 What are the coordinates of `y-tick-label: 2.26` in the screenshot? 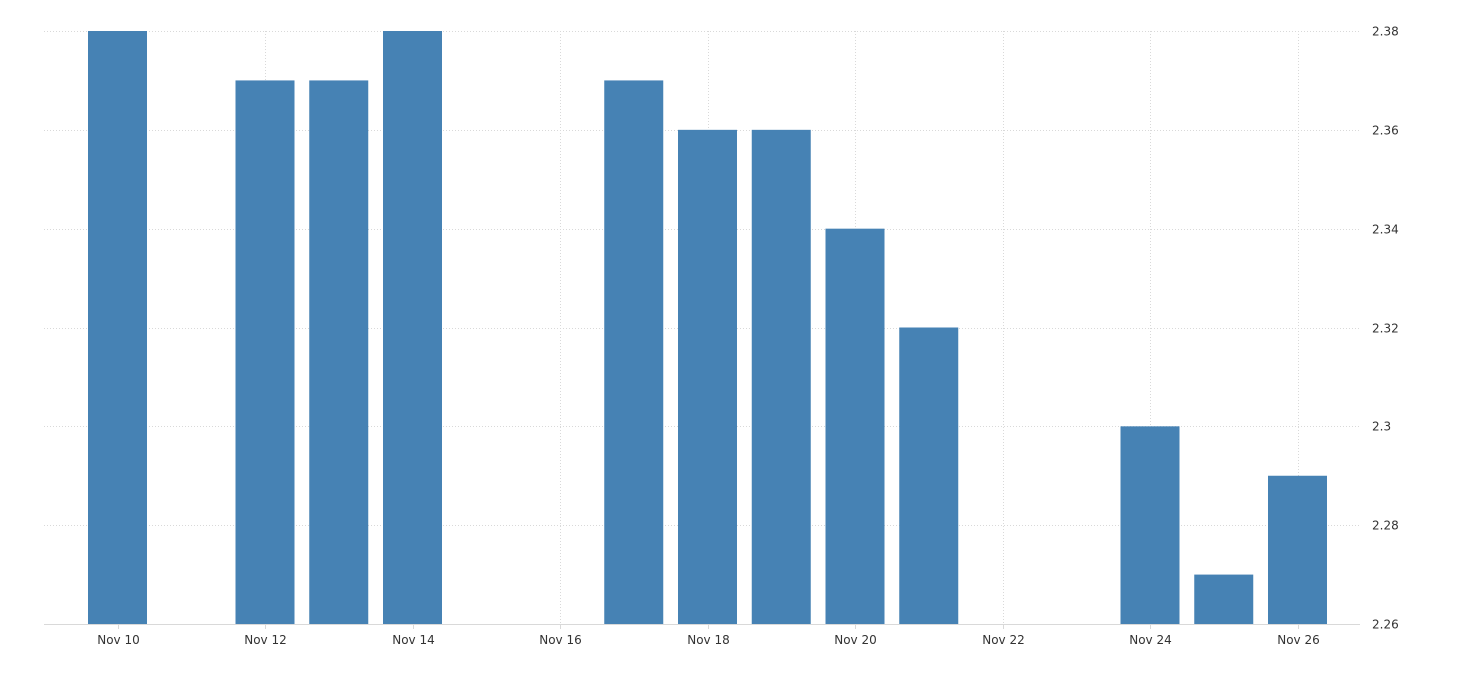 It's located at (1385, 625).